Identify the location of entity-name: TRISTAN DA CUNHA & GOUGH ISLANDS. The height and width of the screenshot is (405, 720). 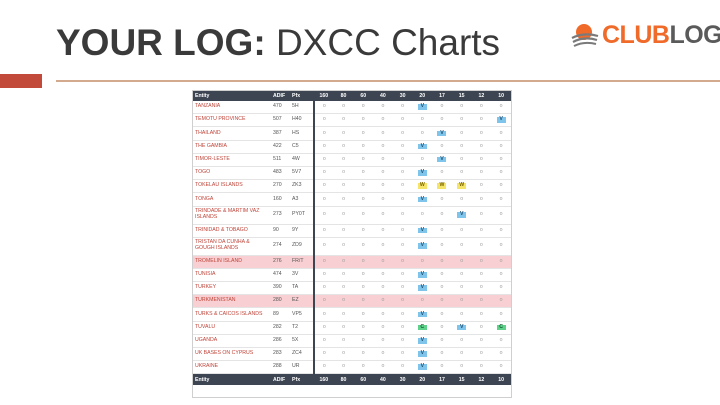
(232, 246).